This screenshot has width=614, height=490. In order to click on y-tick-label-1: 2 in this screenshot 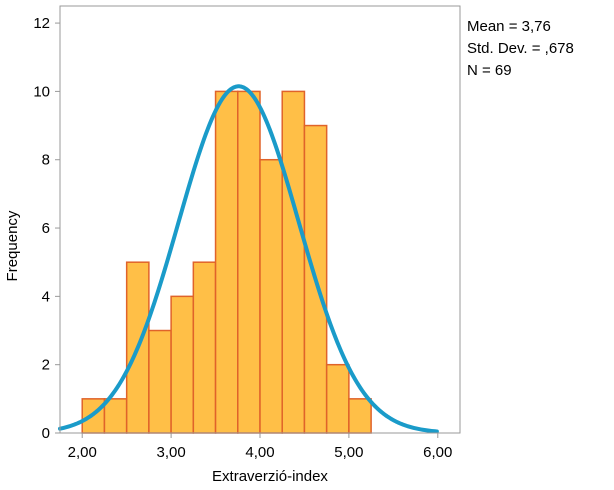, I will do `click(46, 365)`.